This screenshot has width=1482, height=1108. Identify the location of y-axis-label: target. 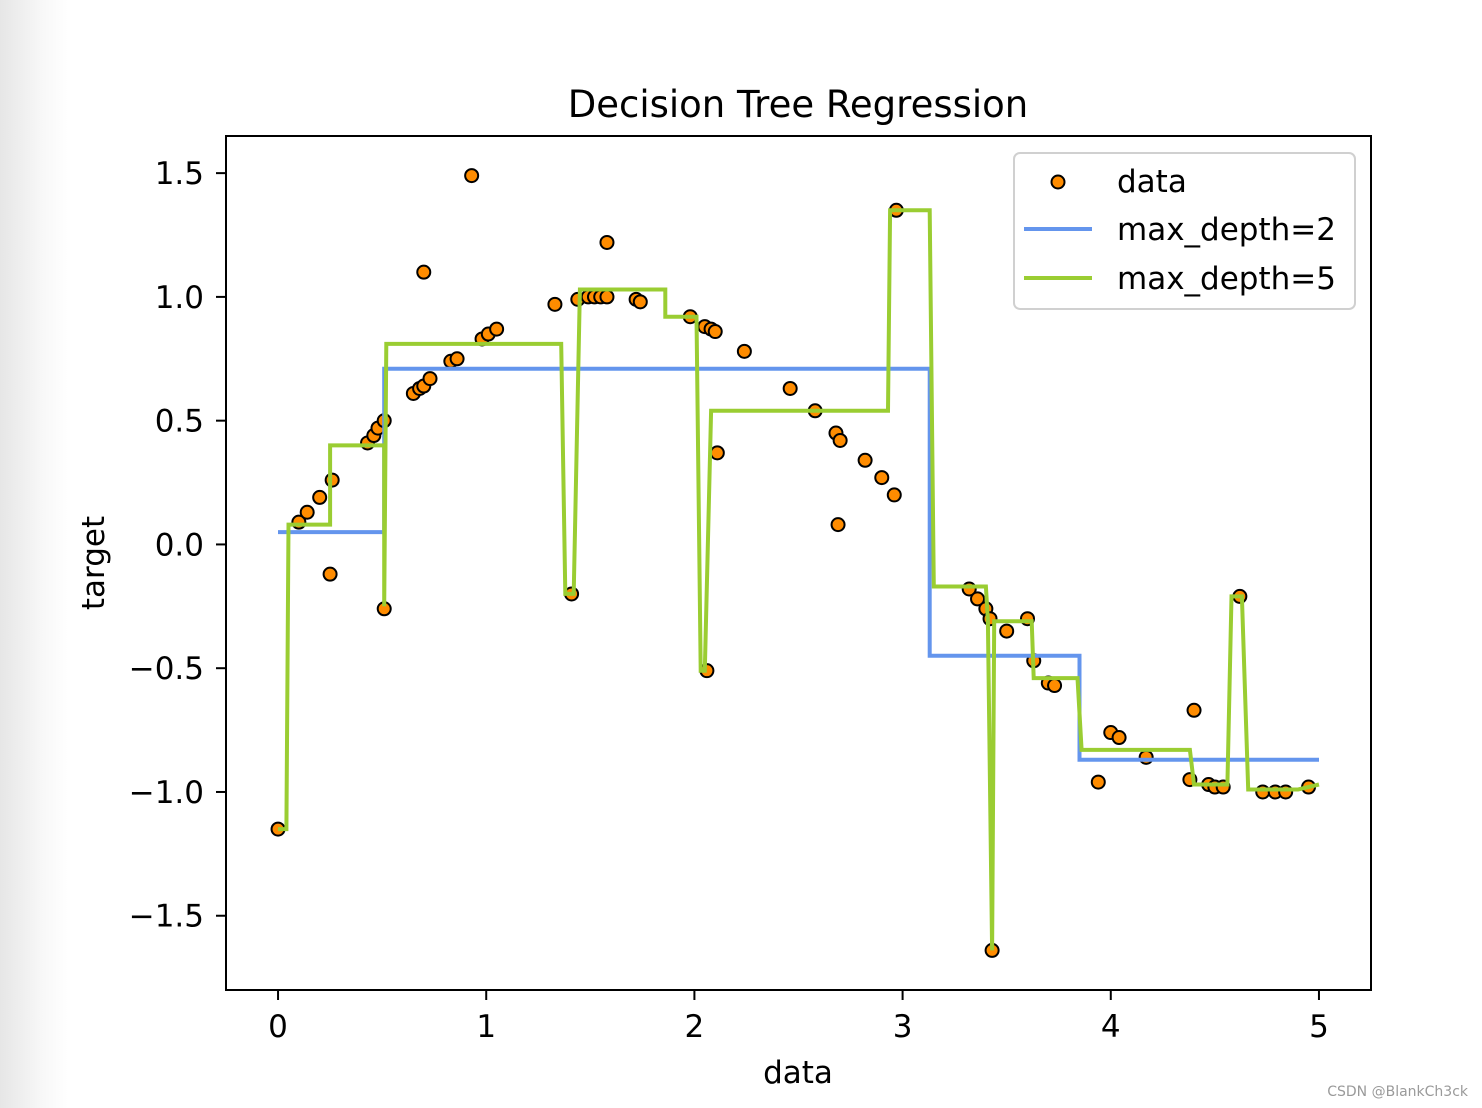
(94, 563).